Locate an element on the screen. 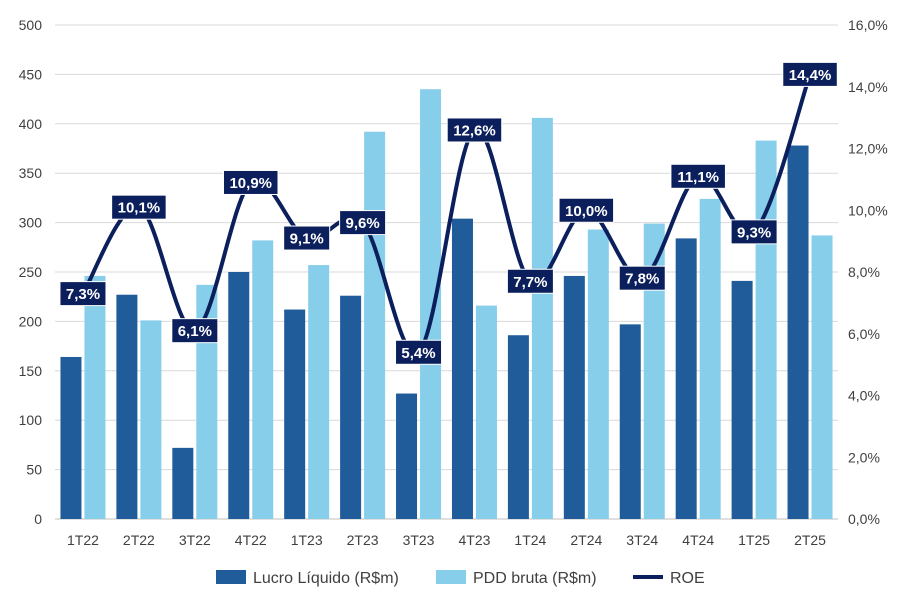 The width and height of the screenshot is (921, 596). roe-label-text: 7,7% is located at coordinates (530, 282).